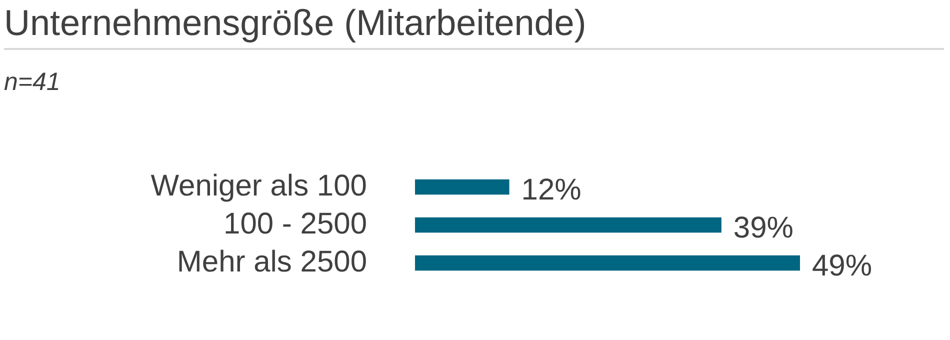 The width and height of the screenshot is (950, 340). Describe the element at coordinates (551, 189) in the screenshot. I see `data-label: 12%` at that location.